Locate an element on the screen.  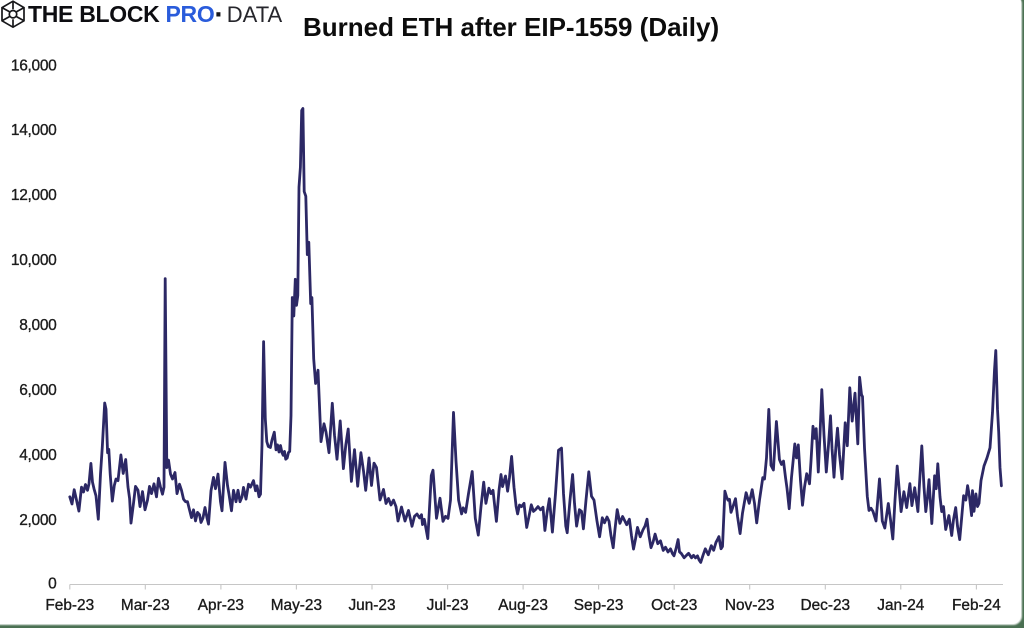
svg-text: 10,000 is located at coordinates (34, 260).